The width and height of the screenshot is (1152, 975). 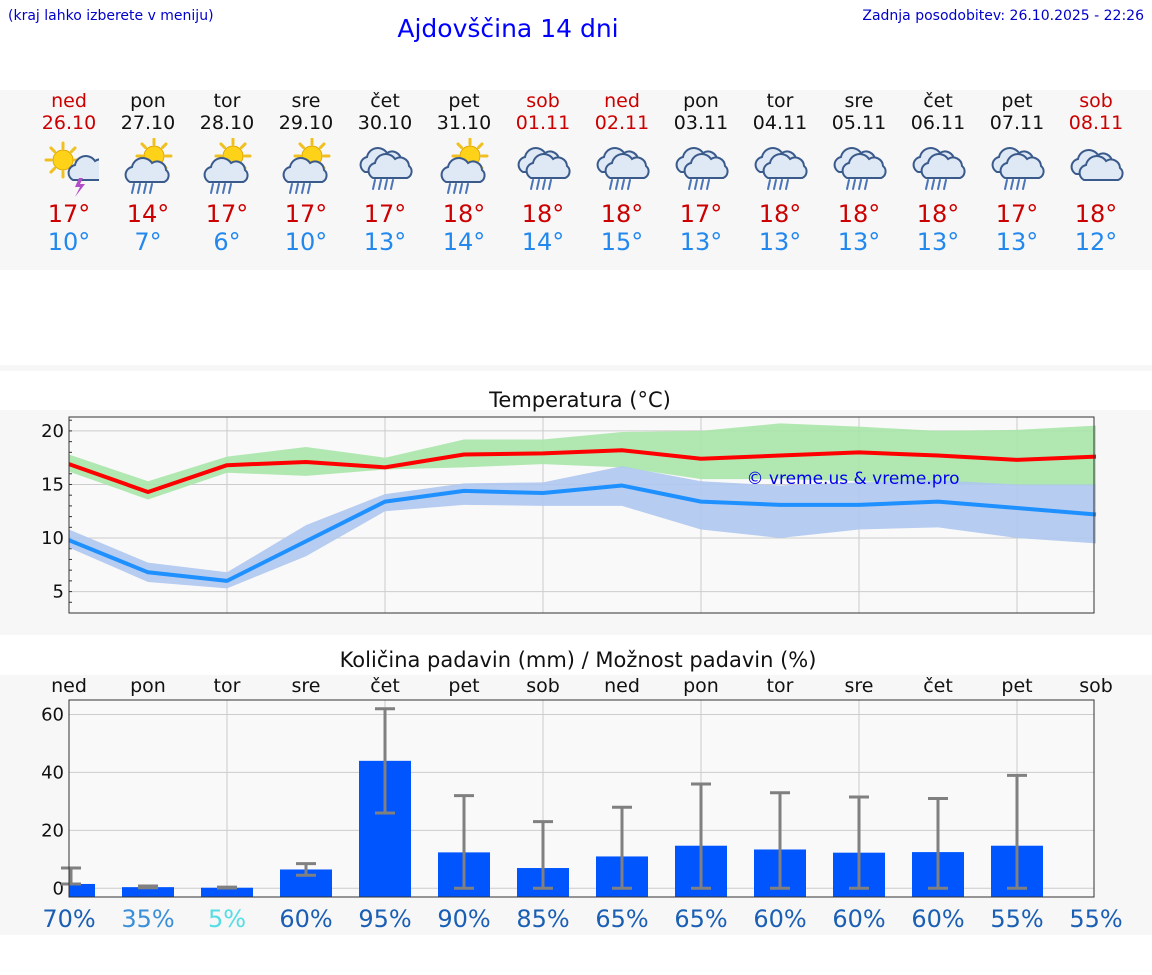 I want to click on day-date: 31.10, so click(x=464, y=123).